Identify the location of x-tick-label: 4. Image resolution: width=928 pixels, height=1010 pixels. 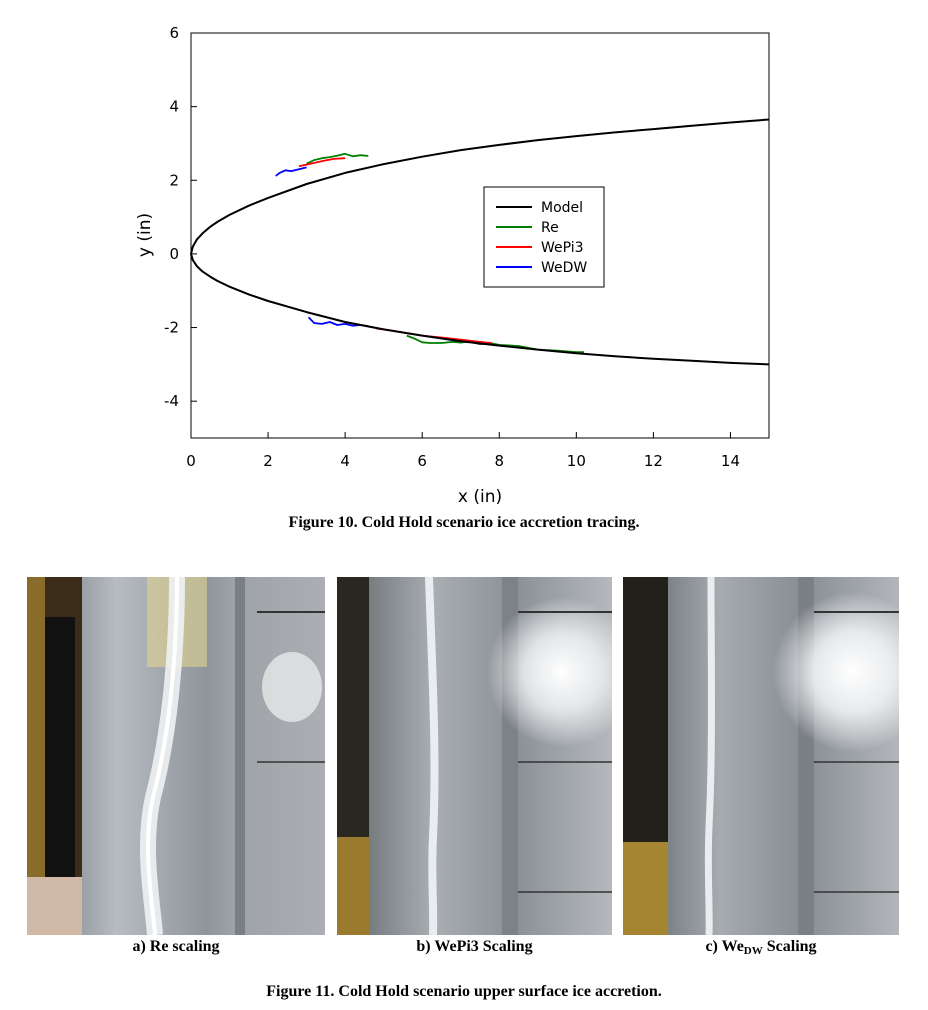
(345, 461).